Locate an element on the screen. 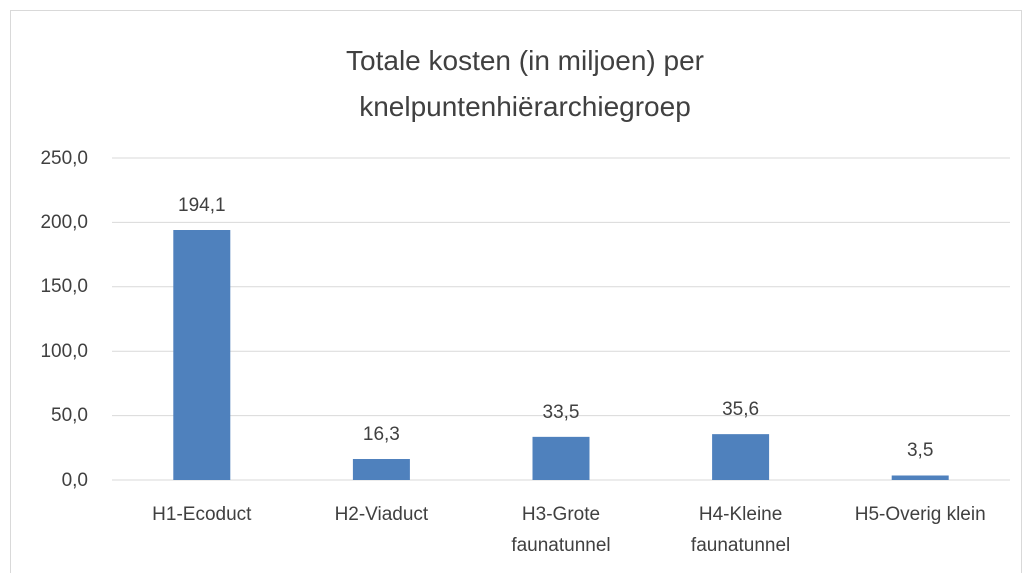 The width and height of the screenshot is (1025, 573). x-tick-label: H3-Grote faunatunnel is located at coordinates (561, 530).